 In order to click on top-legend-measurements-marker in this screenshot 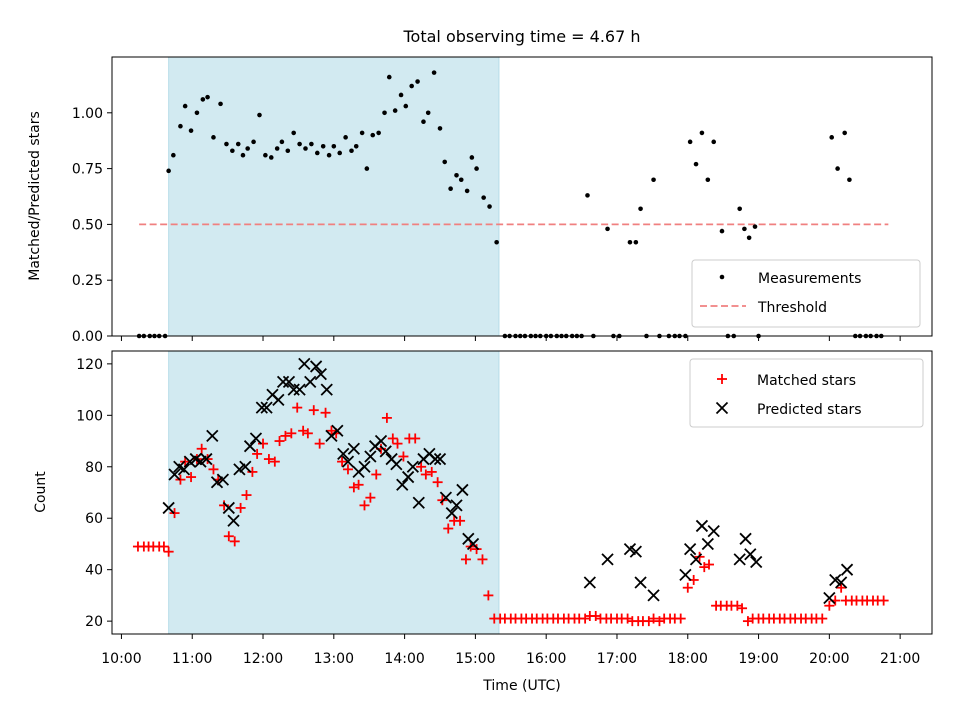, I will do `click(722, 277)`.